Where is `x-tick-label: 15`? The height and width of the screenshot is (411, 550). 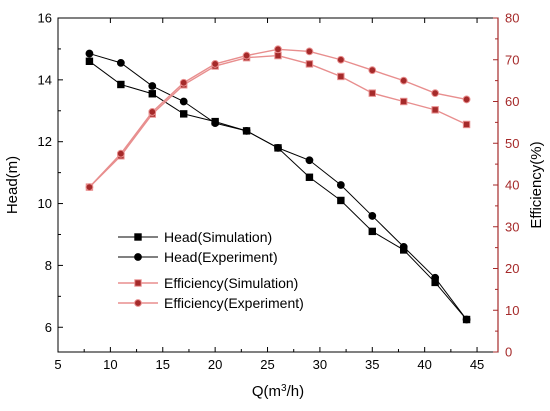
x-tick-label: 15 is located at coordinates (163, 364).